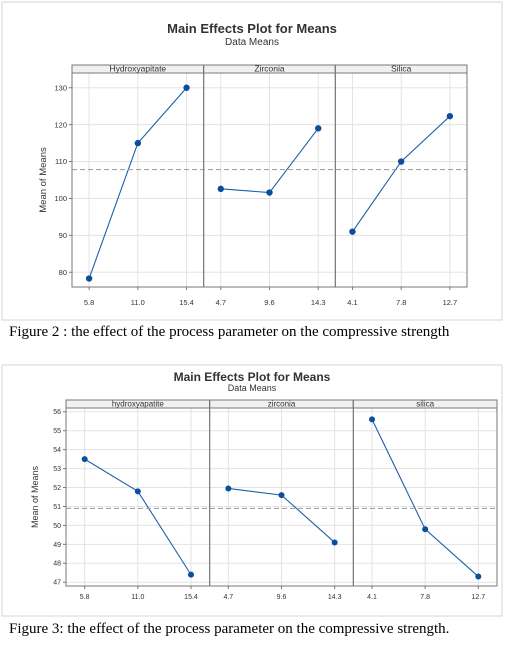 The height and width of the screenshot is (646, 507). I want to click on y-tick-label: 54, so click(57, 450).